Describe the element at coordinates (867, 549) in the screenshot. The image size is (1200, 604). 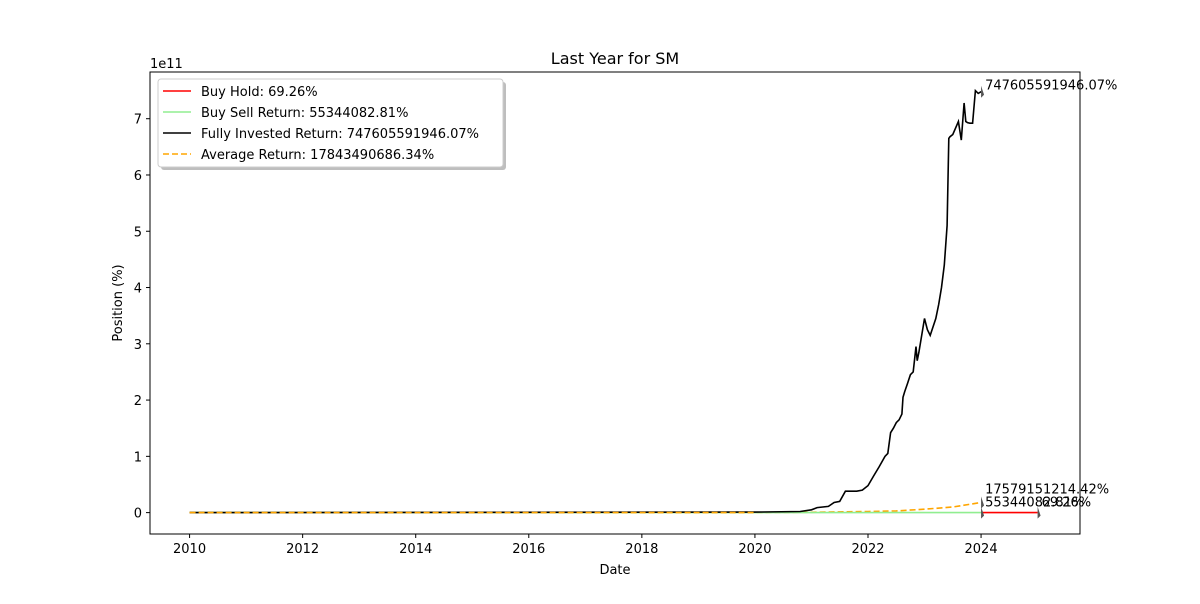
I see `x-tick-label: 2022` at that location.